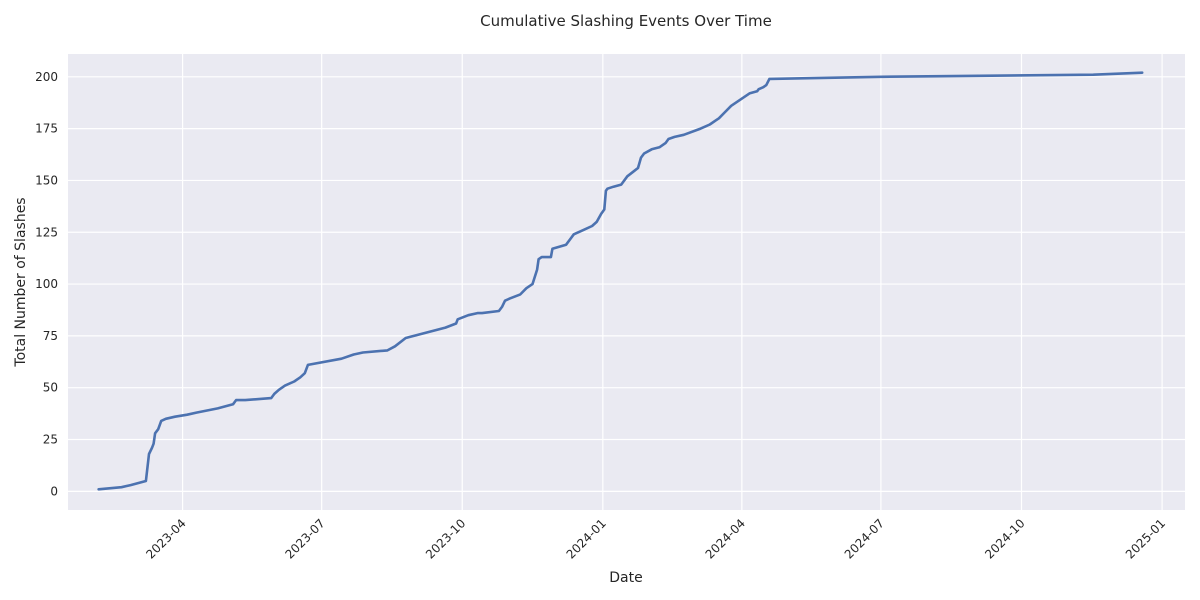  Describe the element at coordinates (445, 538) in the screenshot. I see `x-tick-label: 2023-10` at that location.